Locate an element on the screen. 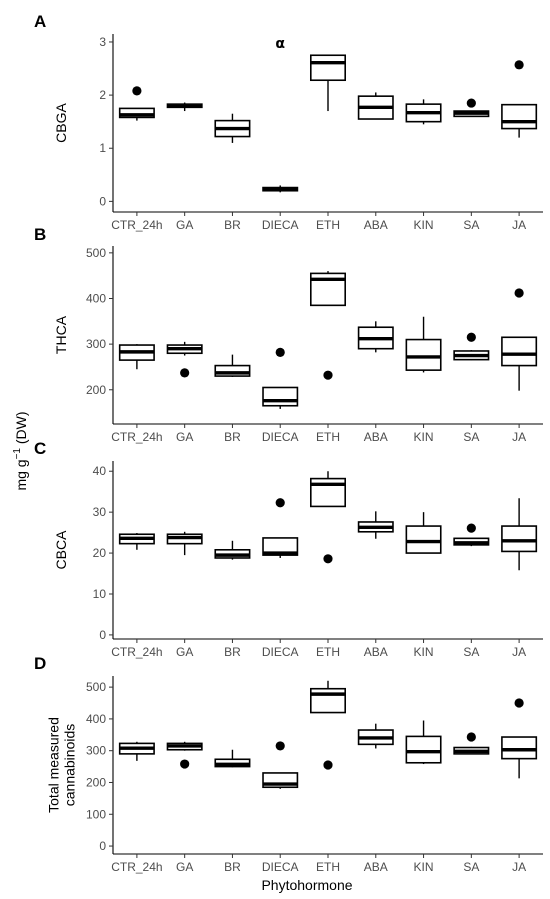 The height and width of the screenshot is (899, 550). panel-b-outlier-ja is located at coordinates (519, 293).